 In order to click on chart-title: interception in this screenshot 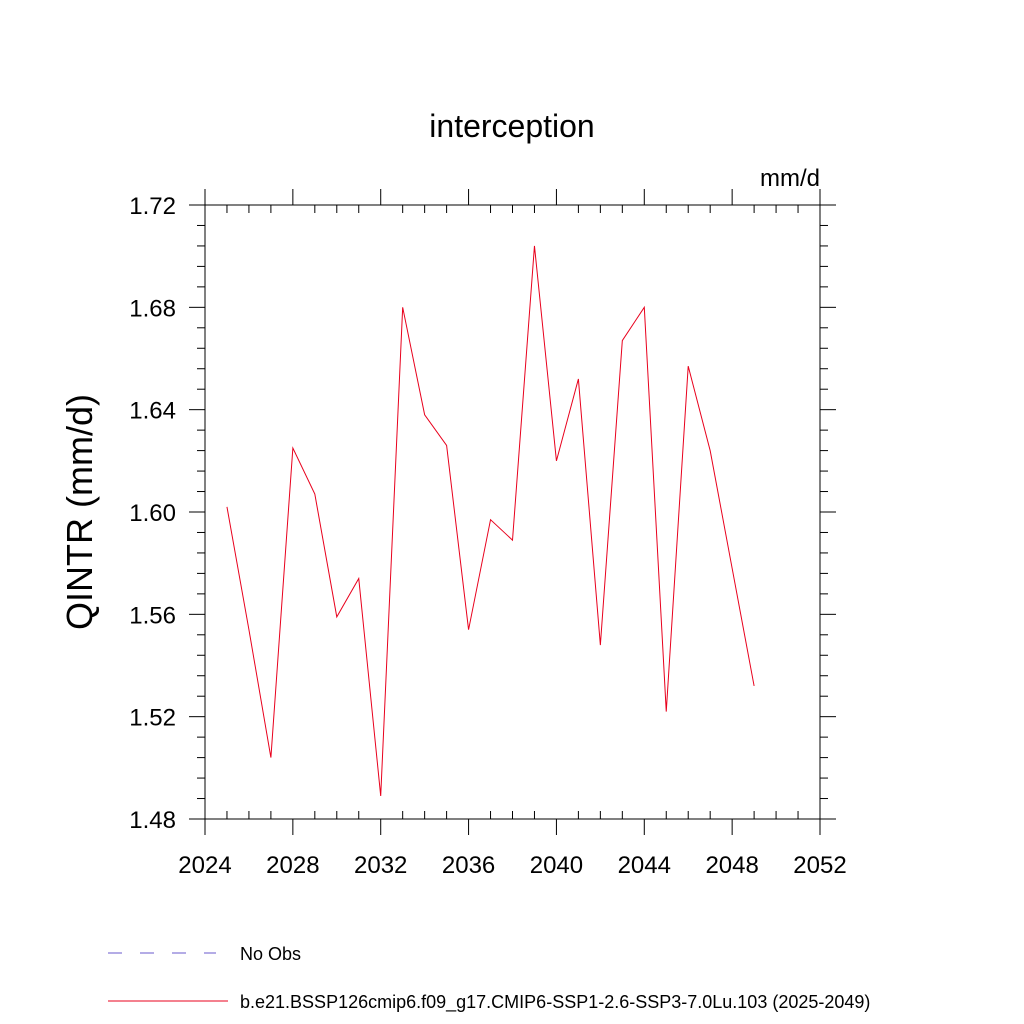, I will do `click(511, 126)`.